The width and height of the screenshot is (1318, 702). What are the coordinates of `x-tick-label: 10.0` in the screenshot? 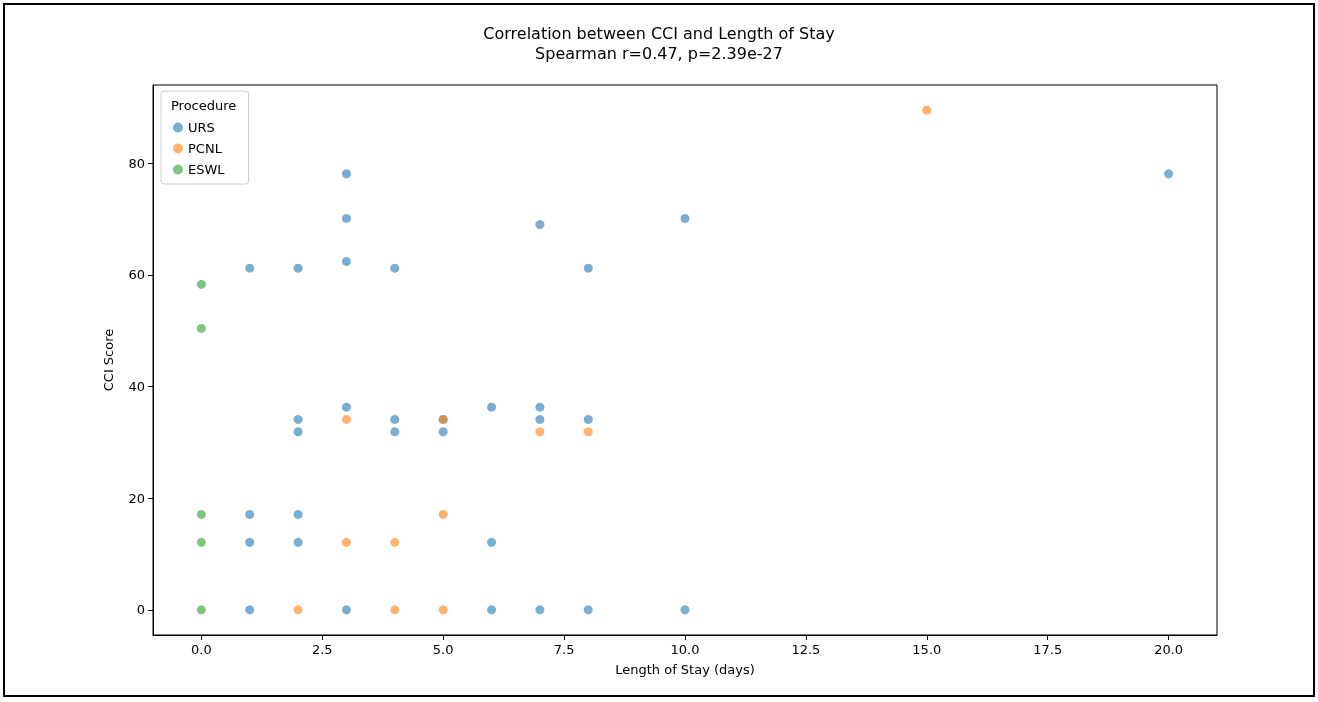 It's located at (685, 649).